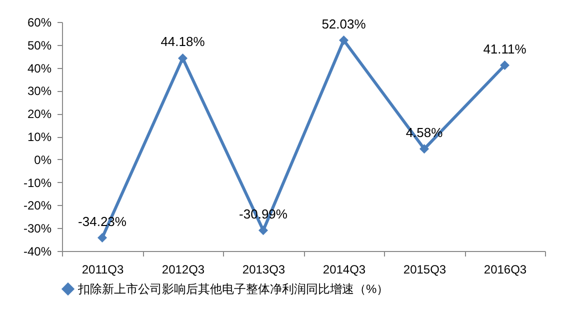  What do you see at coordinates (264, 269) in the screenshot?
I see `x-tick-label: 2013Q3` at bounding box center [264, 269].